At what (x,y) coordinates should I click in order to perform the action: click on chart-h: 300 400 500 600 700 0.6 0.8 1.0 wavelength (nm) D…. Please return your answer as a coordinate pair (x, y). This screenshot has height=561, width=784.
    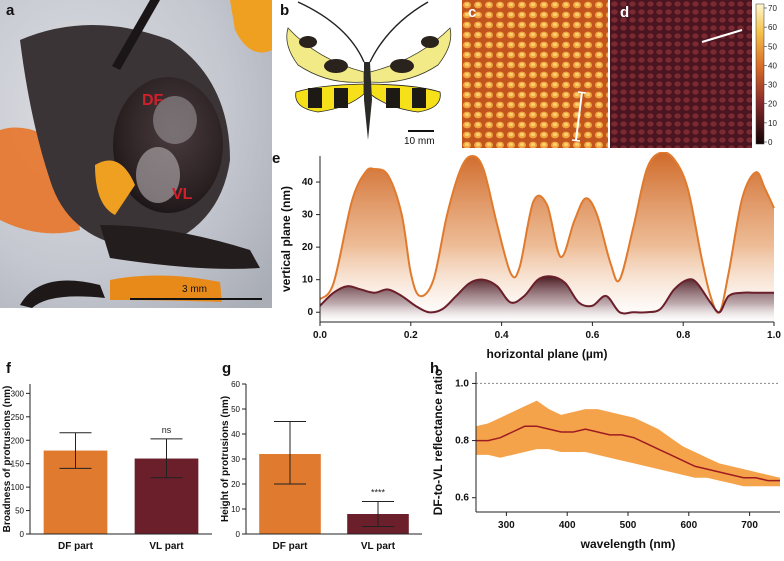
    Looking at the image, I should click on (605, 460).